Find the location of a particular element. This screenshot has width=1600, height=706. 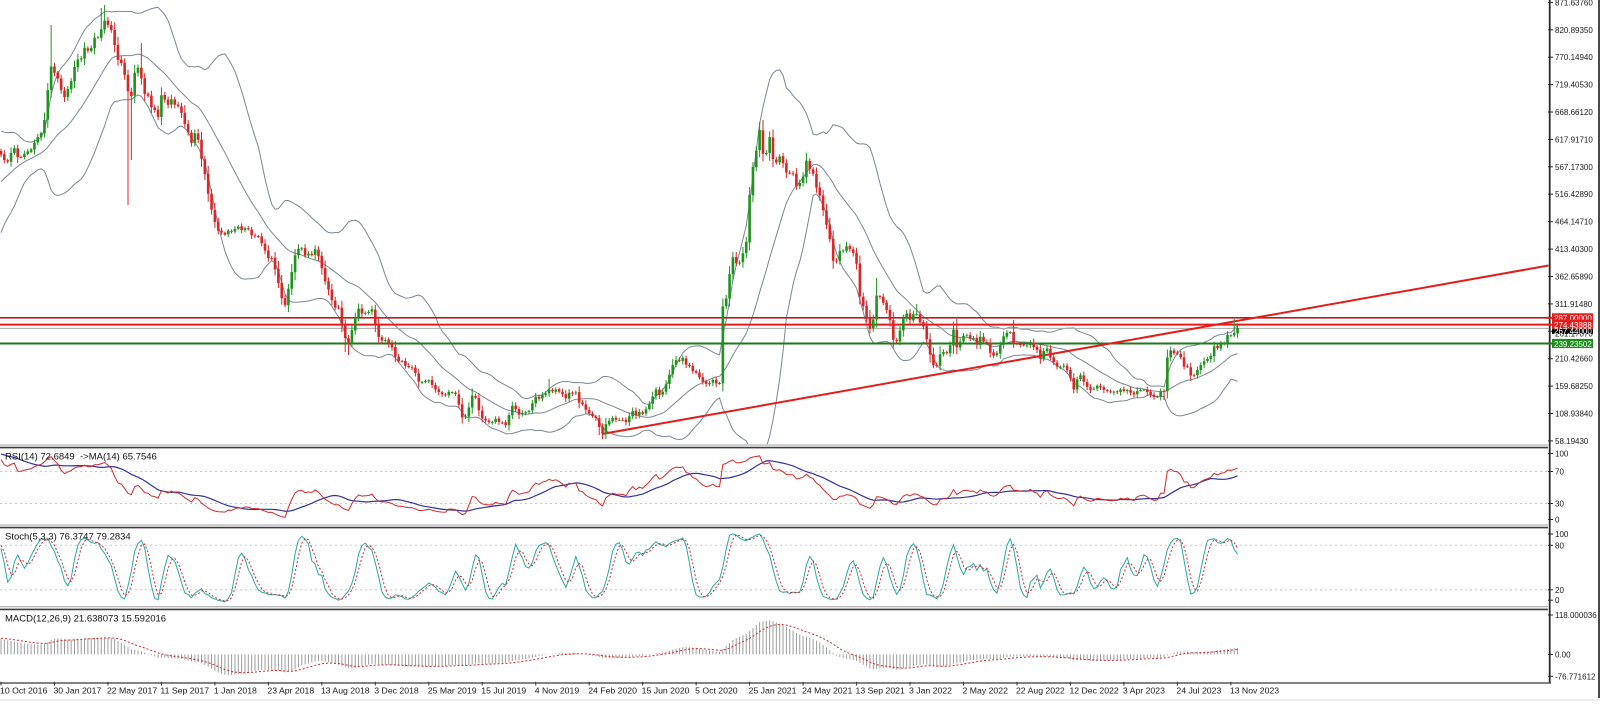

svg-text: 20 is located at coordinates (1559, 590).